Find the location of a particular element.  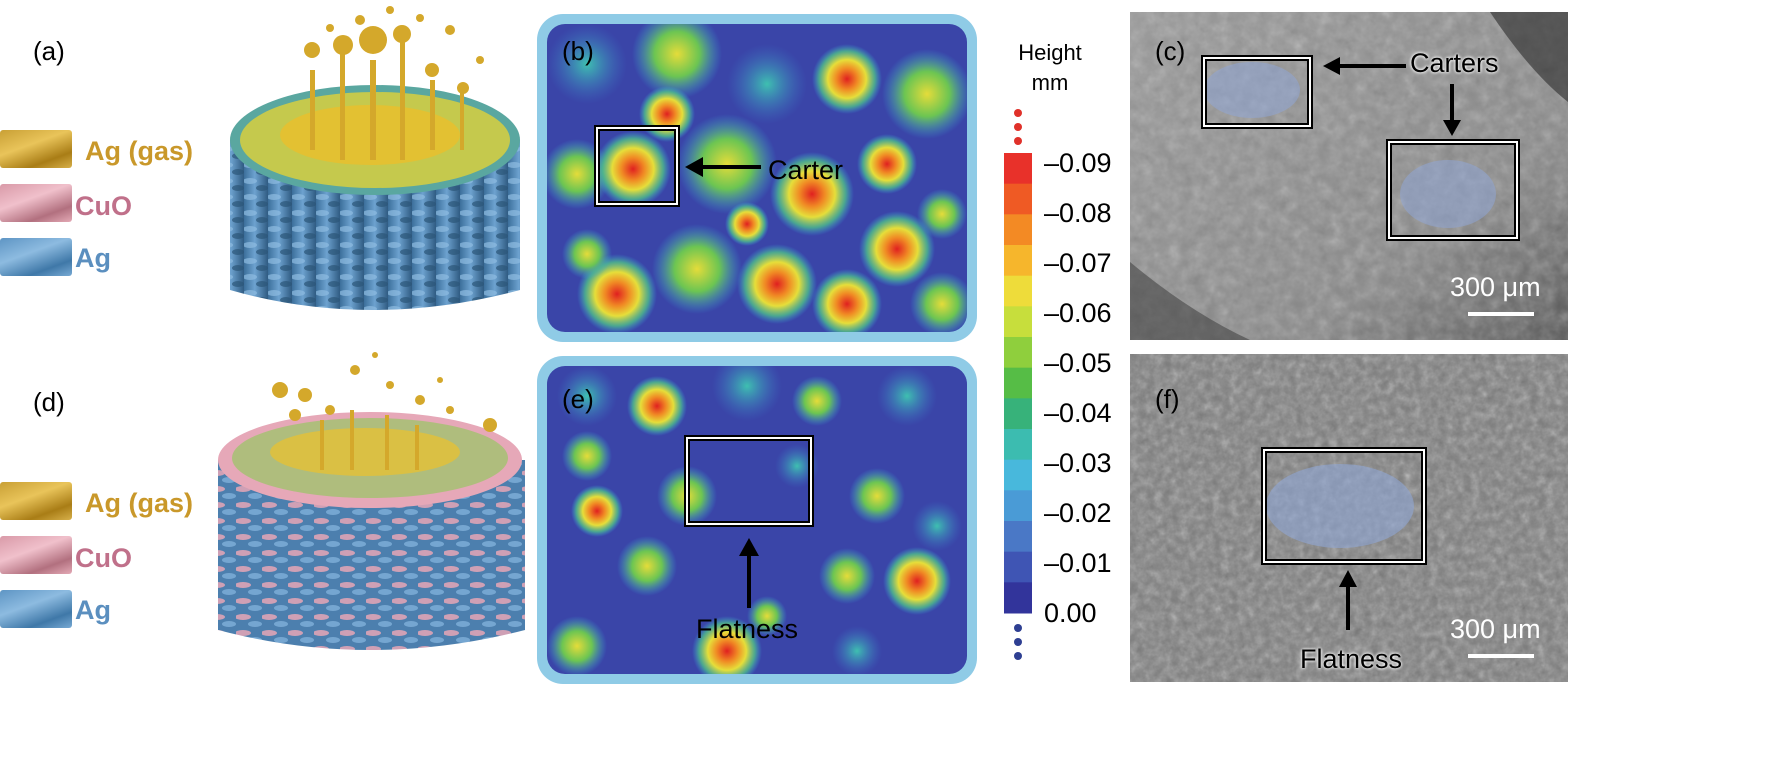

heatmap-b is located at coordinates (757, 178).